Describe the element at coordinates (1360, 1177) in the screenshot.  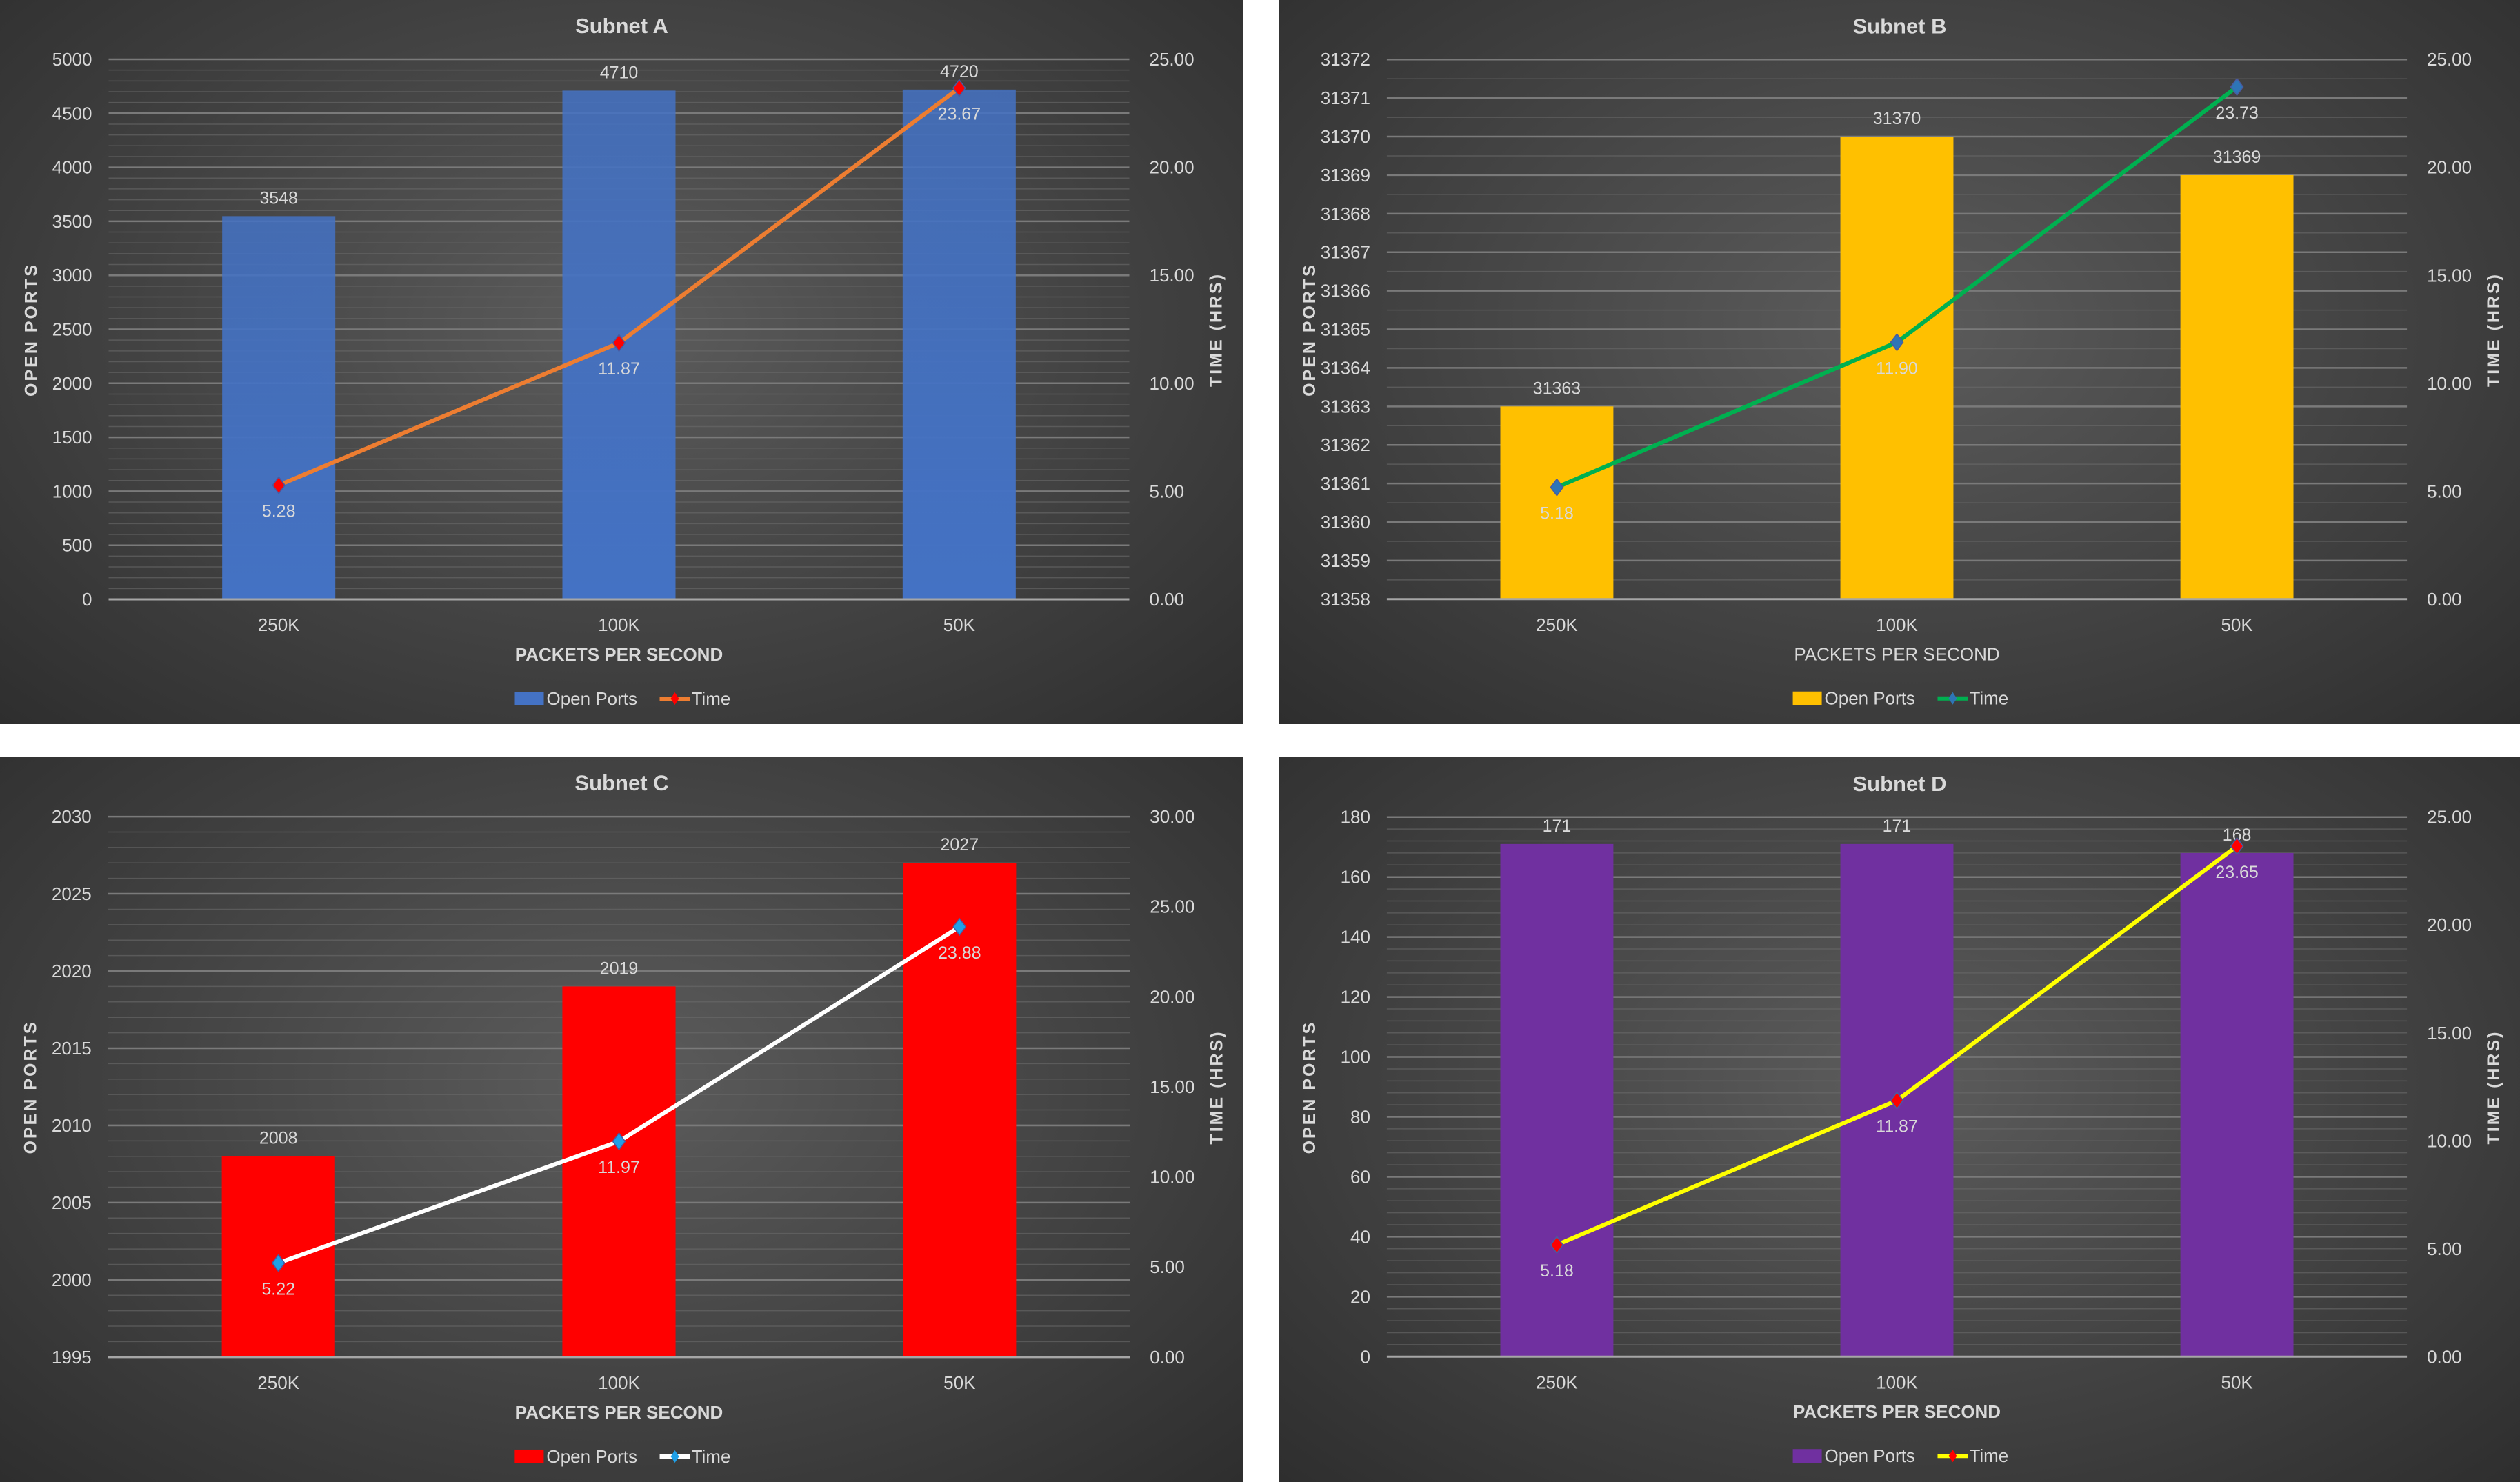
I see `y-tick-label: 60` at that location.